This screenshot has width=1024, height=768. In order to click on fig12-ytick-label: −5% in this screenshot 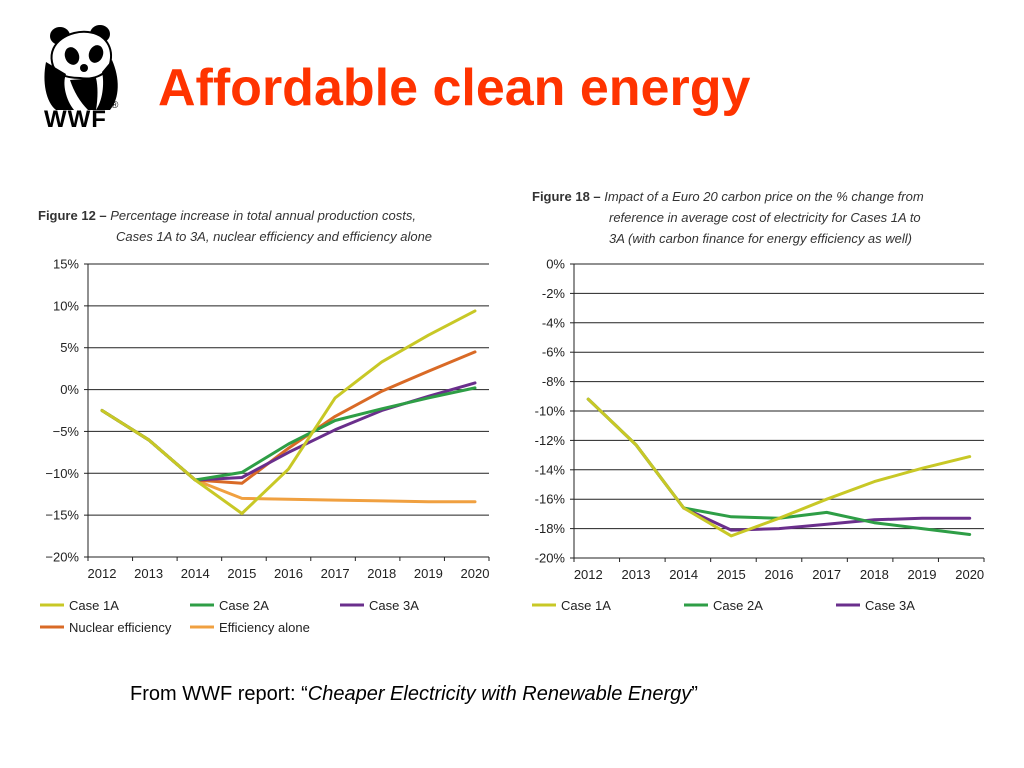, I will do `click(66, 431)`.